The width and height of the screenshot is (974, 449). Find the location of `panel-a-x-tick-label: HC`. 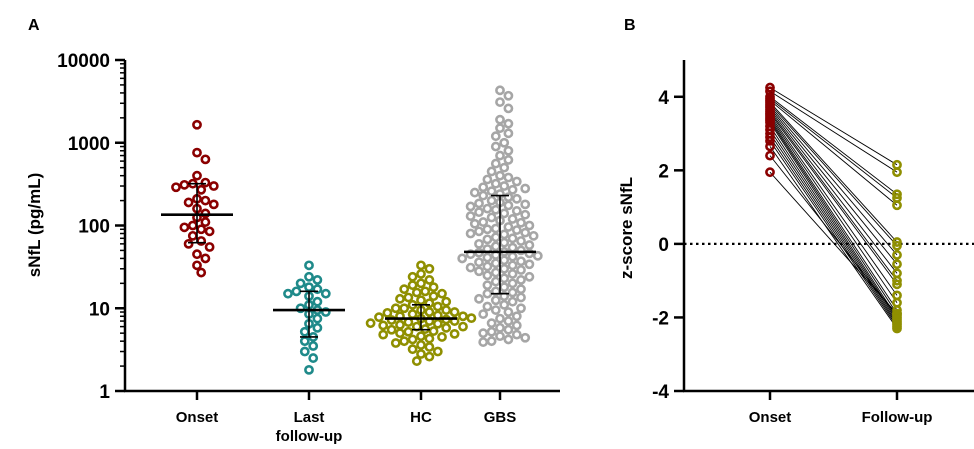

panel-a-x-tick-label: HC is located at coordinates (421, 417).